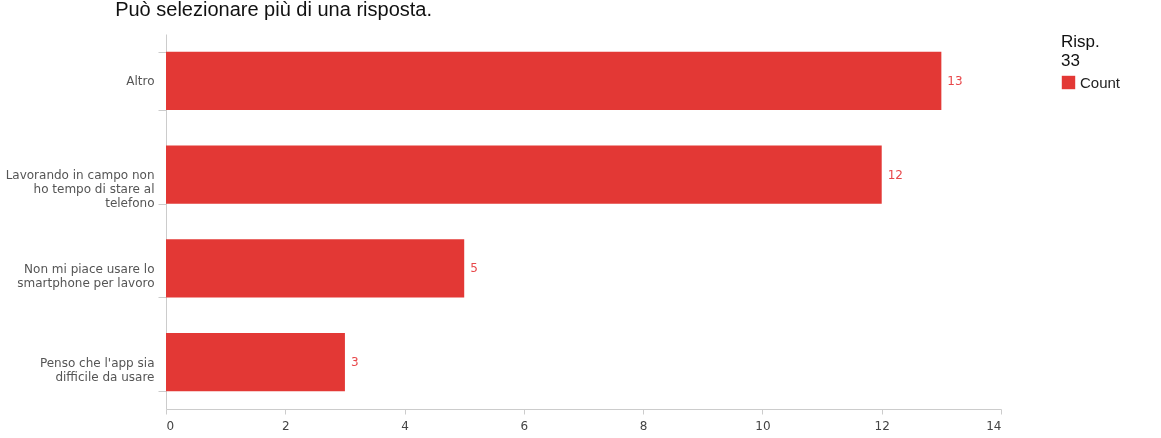 This screenshot has width=1161, height=438. I want to click on y-tick-label: Lavorando in campo non ho tempo di stare al telefono, so click(80, 189).